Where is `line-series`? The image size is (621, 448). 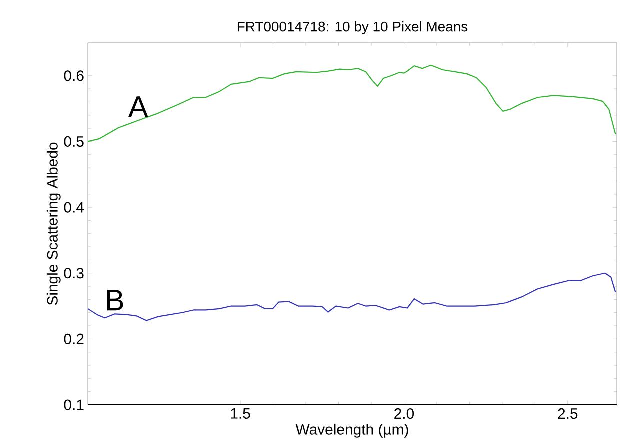
line-series is located at coordinates (352, 103).